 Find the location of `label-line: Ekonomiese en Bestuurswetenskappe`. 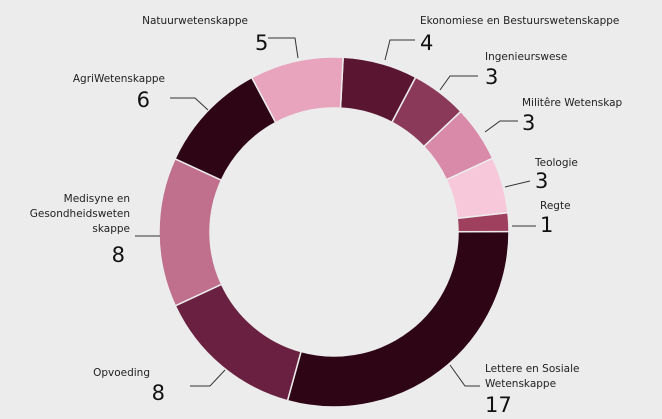

label-line: Ekonomiese en Bestuurswetenskappe is located at coordinates (519, 21).